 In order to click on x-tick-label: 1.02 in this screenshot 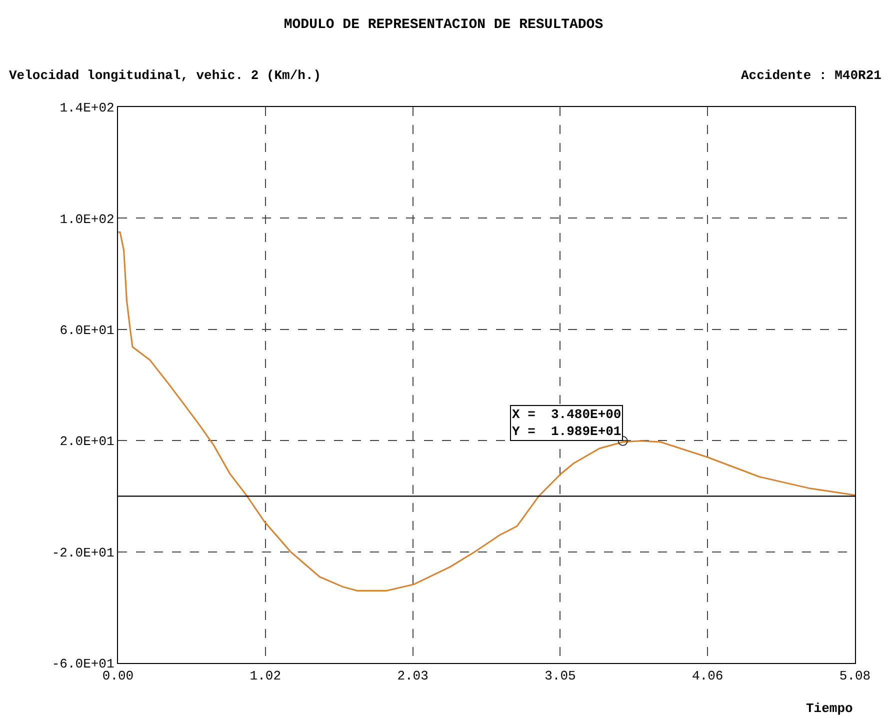, I will do `click(266, 676)`.